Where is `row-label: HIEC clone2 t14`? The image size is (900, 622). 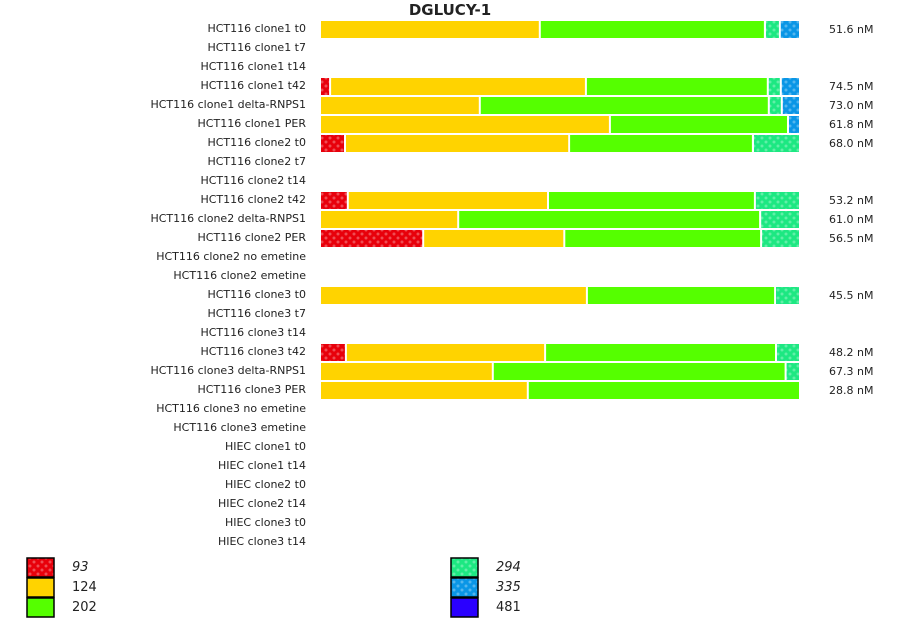
row-label: HIEC clone2 t14 is located at coordinates (261, 503).